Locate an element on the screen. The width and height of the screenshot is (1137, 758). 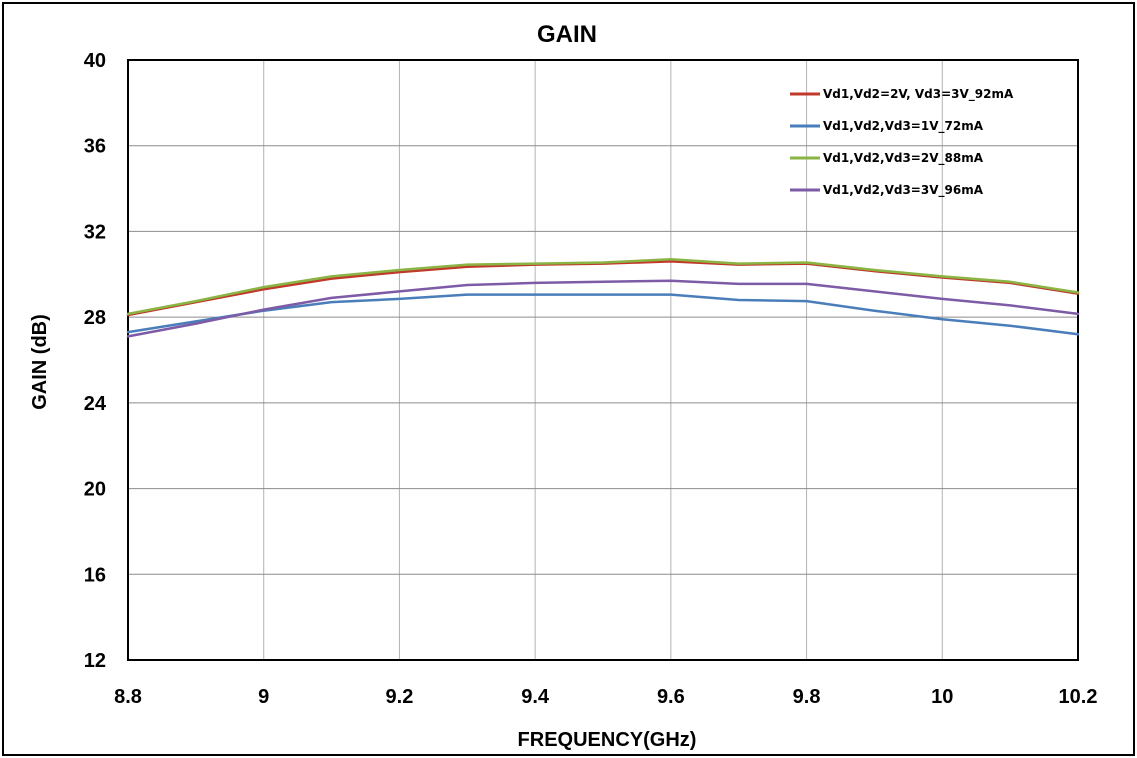
series-lines is located at coordinates (603, 298).